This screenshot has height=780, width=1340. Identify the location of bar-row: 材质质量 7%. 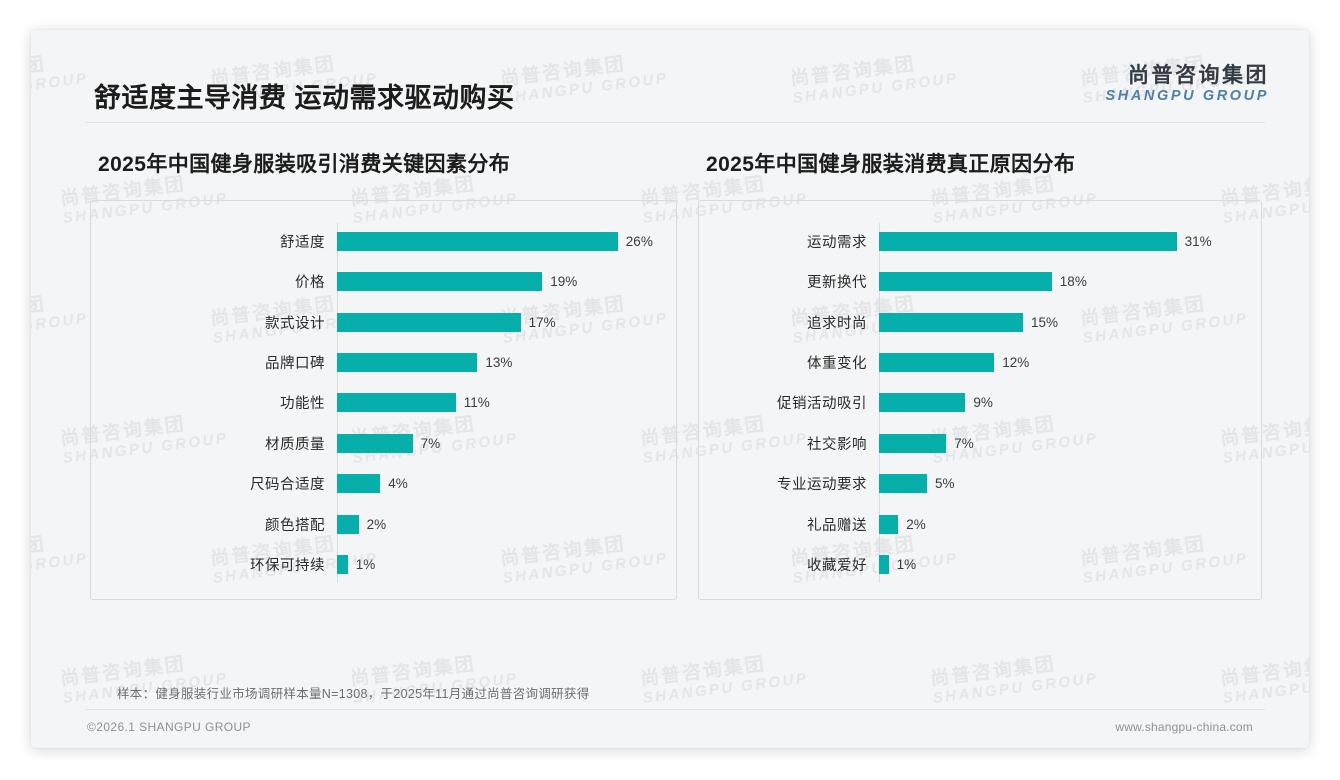
(383, 443).